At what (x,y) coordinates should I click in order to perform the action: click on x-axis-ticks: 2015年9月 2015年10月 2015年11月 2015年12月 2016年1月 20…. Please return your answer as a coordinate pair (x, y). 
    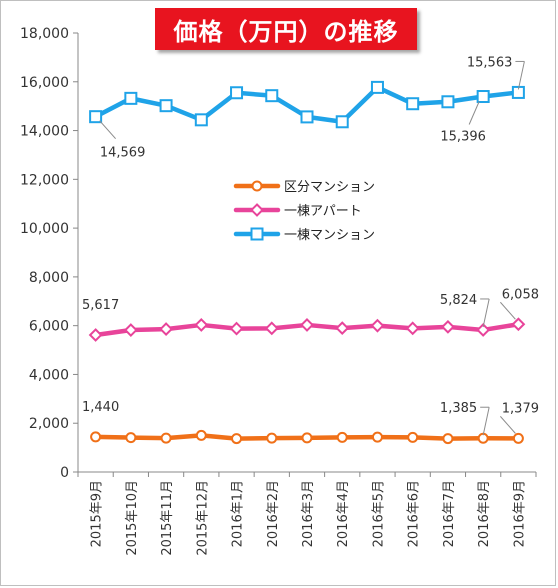
    Looking at the image, I should click on (307, 514).